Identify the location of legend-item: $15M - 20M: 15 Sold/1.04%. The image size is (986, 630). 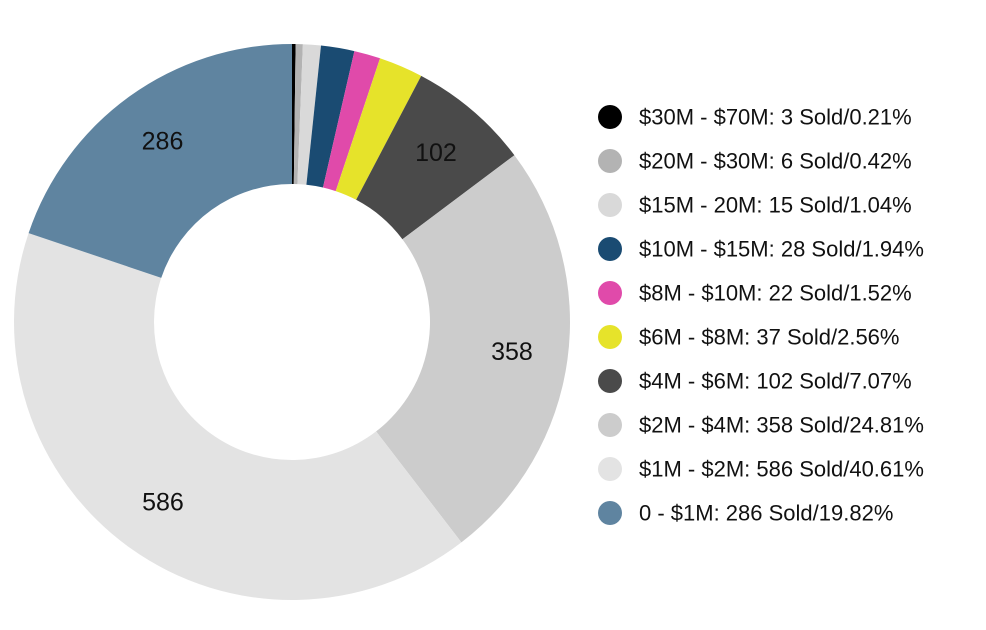
(755, 205).